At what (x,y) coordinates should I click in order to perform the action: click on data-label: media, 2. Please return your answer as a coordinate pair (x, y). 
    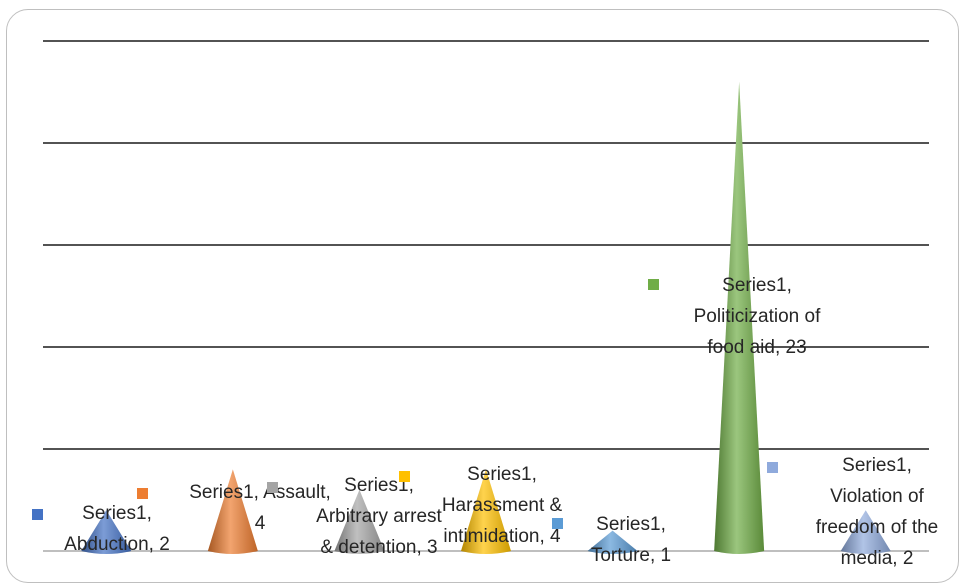
    Looking at the image, I should click on (877, 558).